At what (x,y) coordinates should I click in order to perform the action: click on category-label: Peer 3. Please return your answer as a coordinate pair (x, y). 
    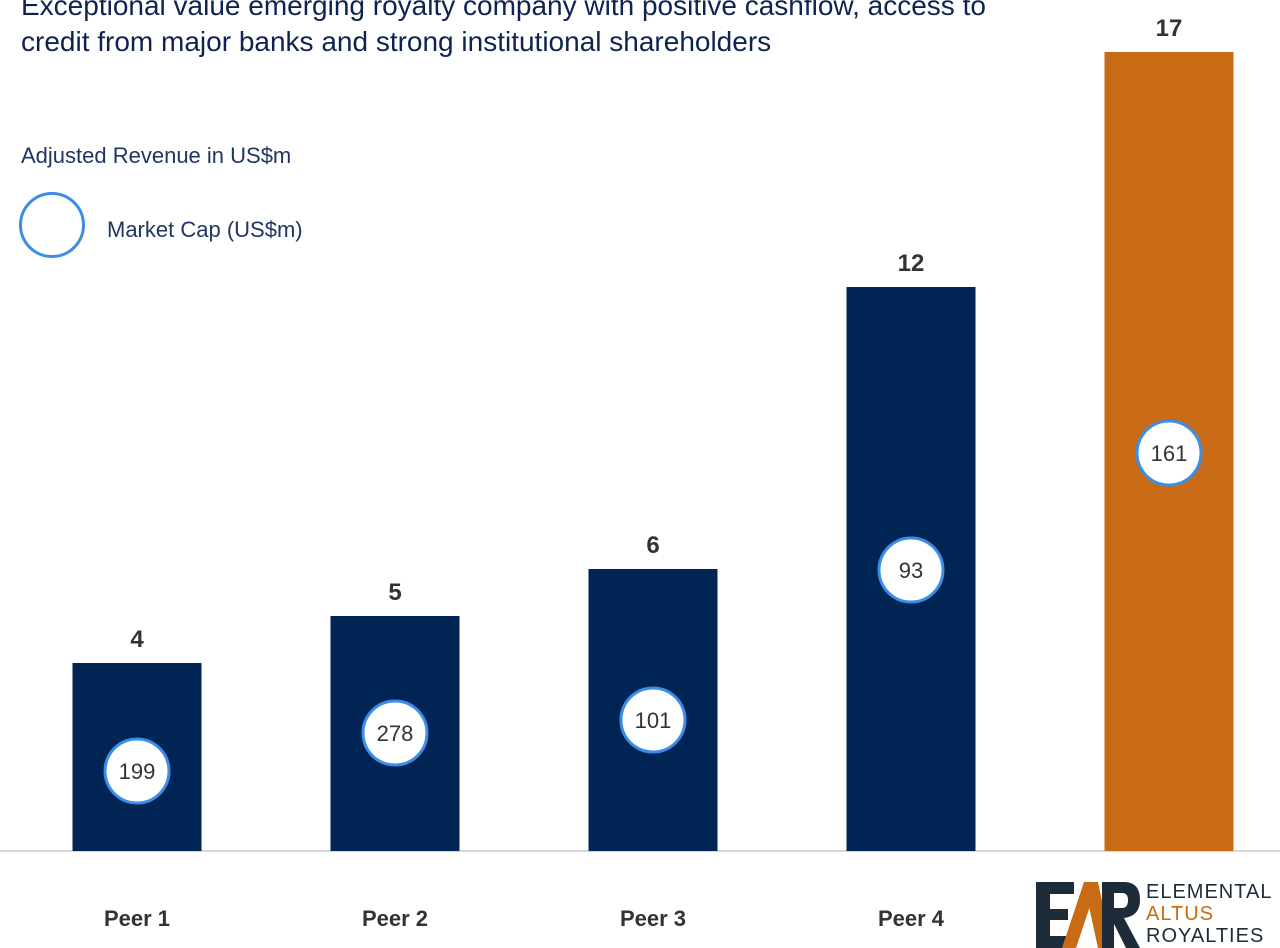
    Looking at the image, I should click on (653, 918).